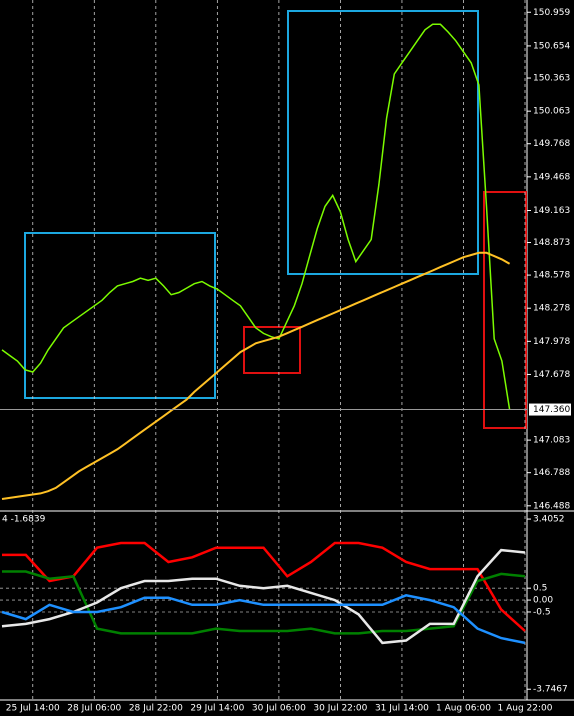 The height and width of the screenshot is (716, 574). I want to click on x-tick-label: 31 Jul 14:00, so click(402, 709).